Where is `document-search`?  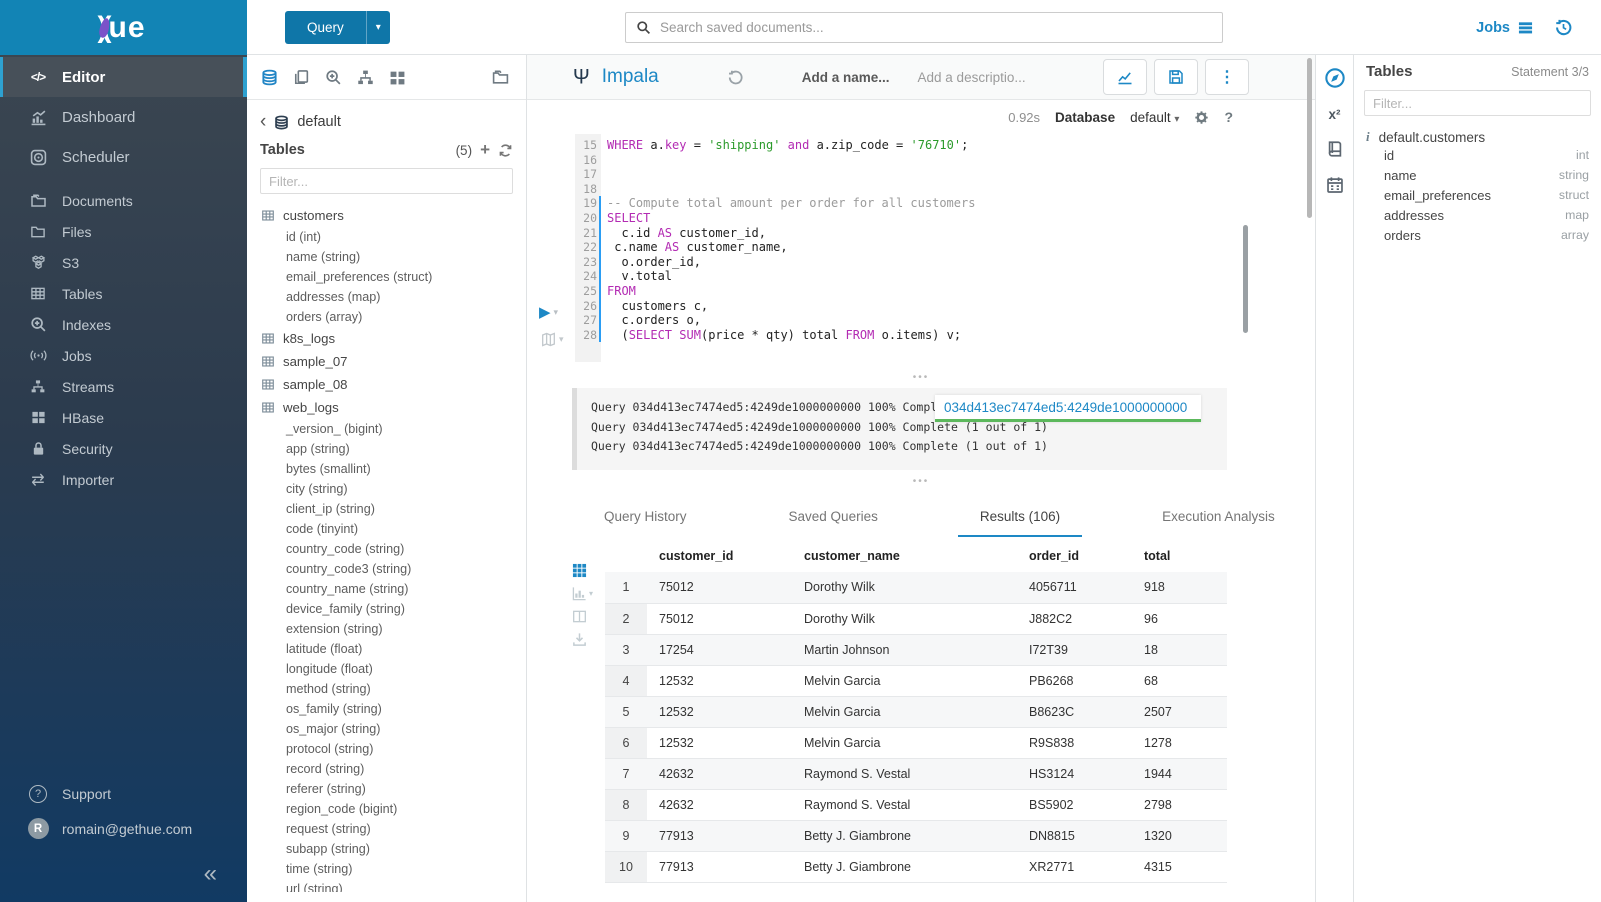
document-search is located at coordinates (924, 27).